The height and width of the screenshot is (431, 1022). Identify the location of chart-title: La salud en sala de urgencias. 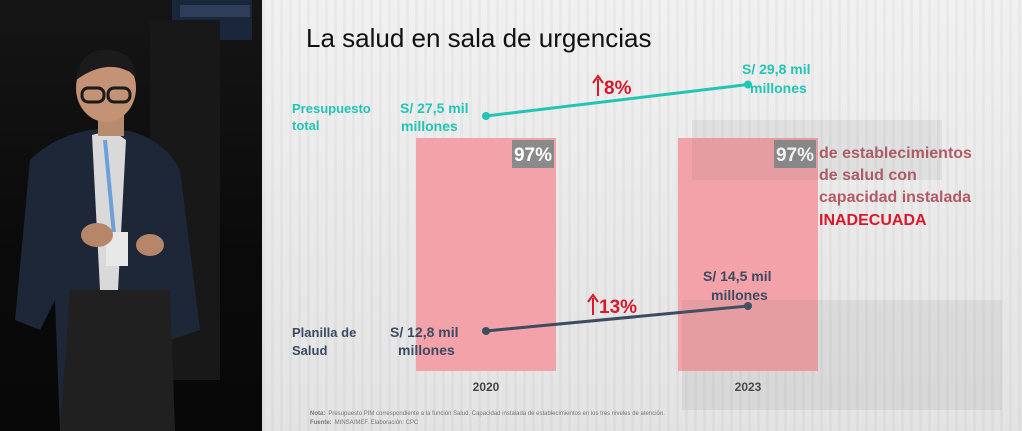
(478, 38).